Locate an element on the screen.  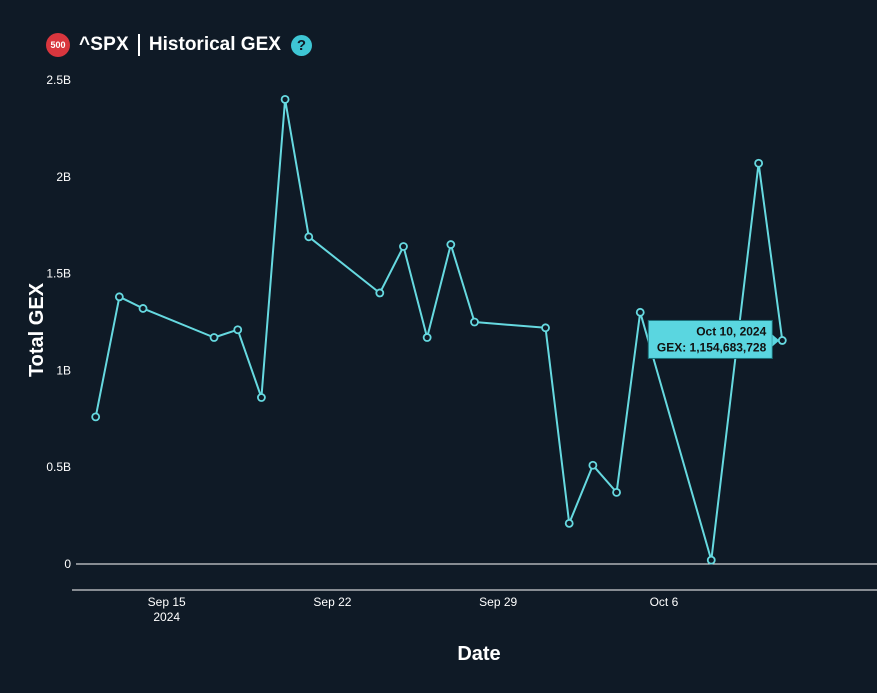
tooltip-arrow is located at coordinates (776, 340).